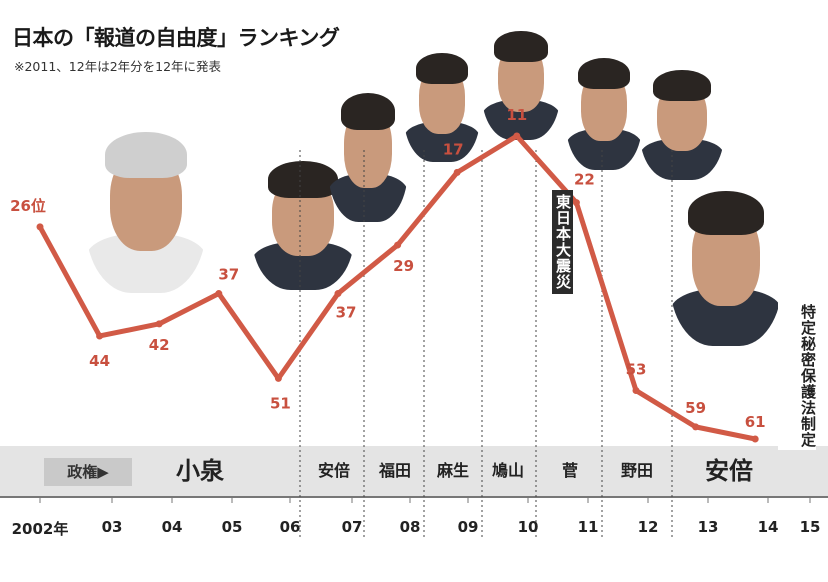 This screenshot has height=582, width=828. Describe the element at coordinates (159, 345) in the screenshot. I see `value-label-2: 42` at that location.